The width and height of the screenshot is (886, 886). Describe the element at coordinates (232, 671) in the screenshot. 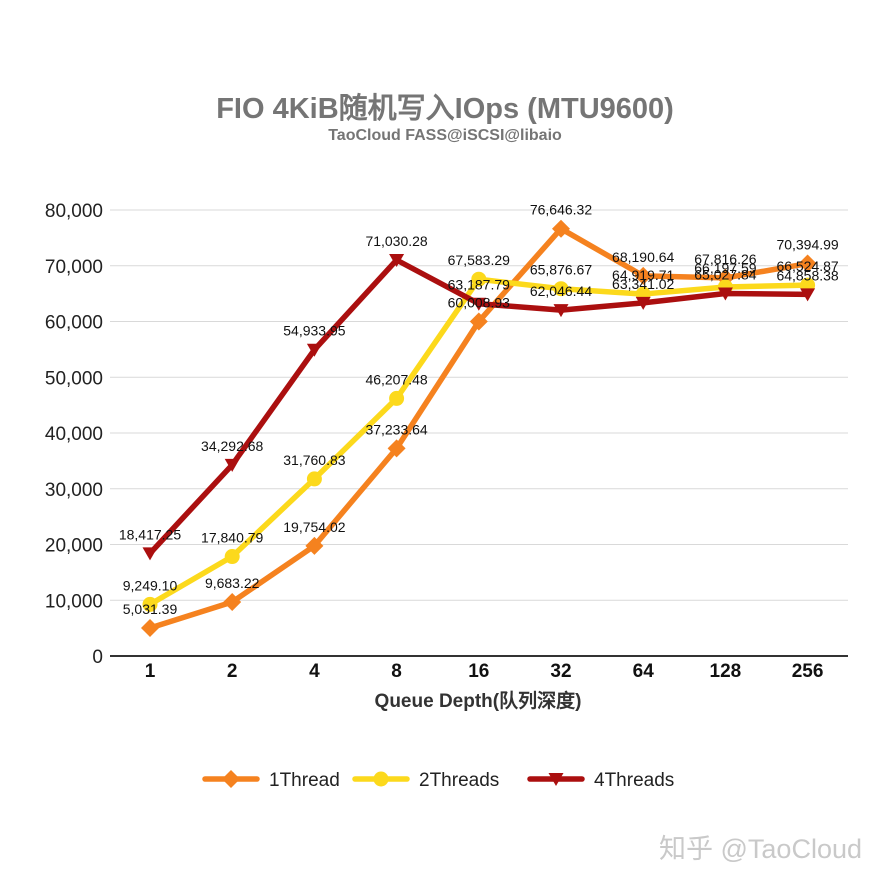

I see `x-tick-label: 2` at that location.